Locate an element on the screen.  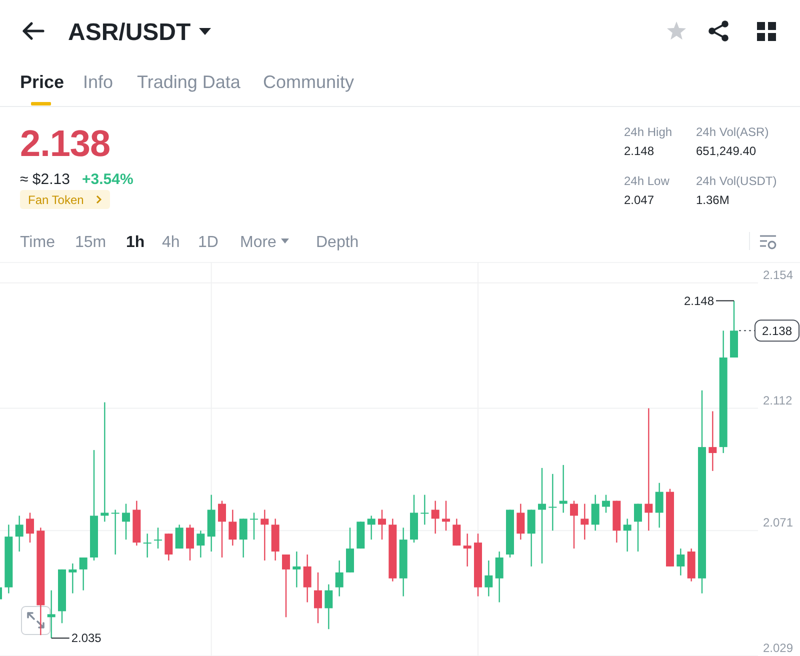
annotation: 2.035 is located at coordinates (86, 638).